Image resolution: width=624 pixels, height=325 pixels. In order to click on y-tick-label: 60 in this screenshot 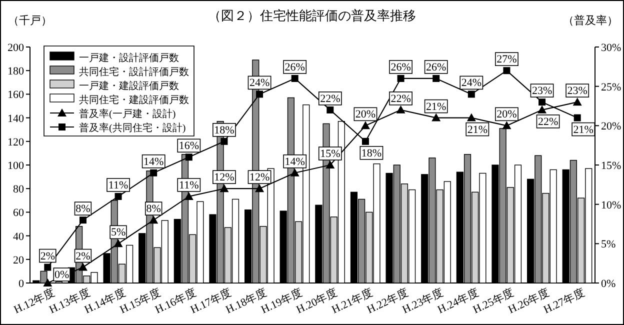, I will do `click(18, 213)`.